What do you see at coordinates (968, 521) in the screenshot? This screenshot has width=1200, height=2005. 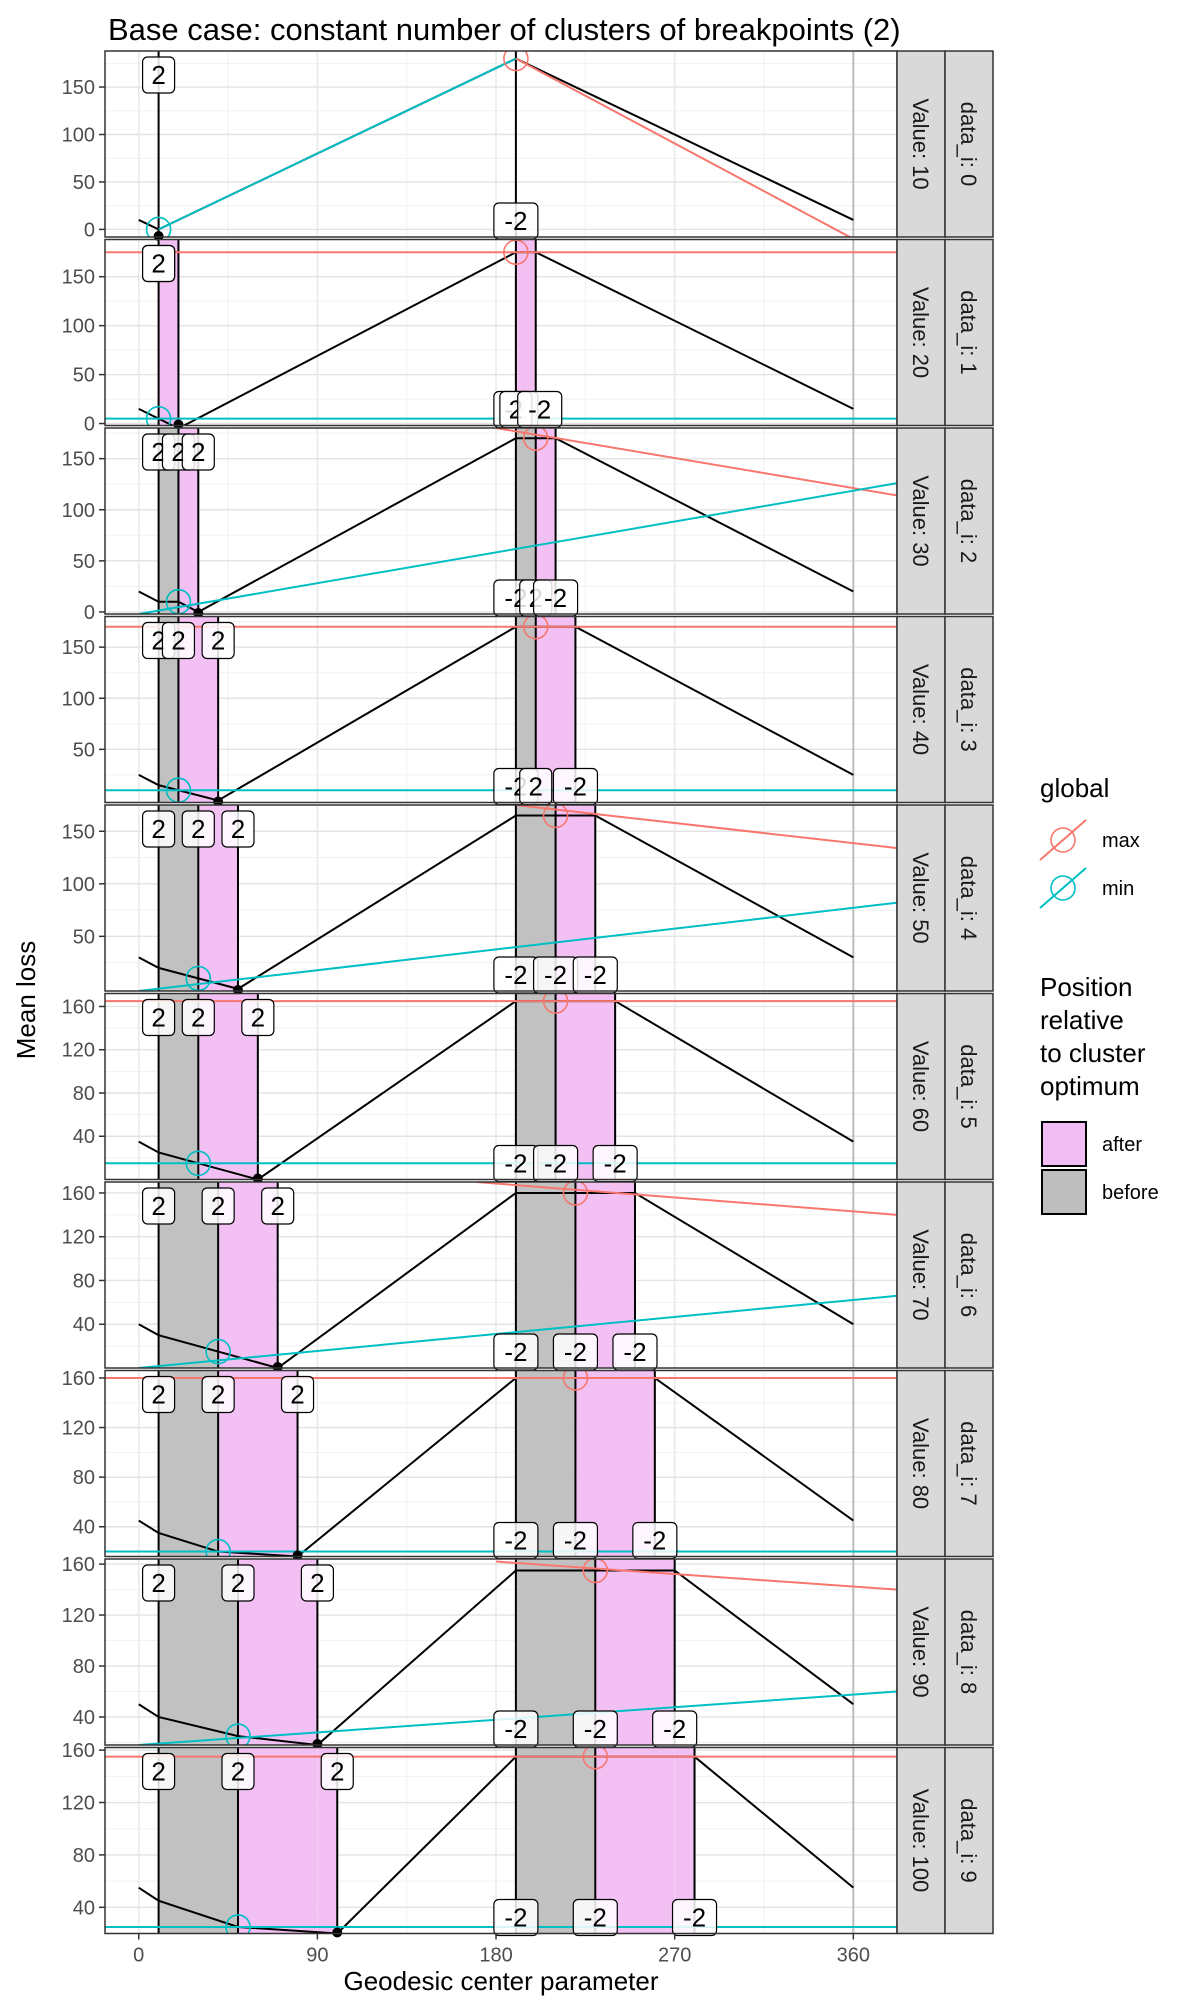 I see `strip-data-label: data_i: 2` at bounding box center [968, 521].